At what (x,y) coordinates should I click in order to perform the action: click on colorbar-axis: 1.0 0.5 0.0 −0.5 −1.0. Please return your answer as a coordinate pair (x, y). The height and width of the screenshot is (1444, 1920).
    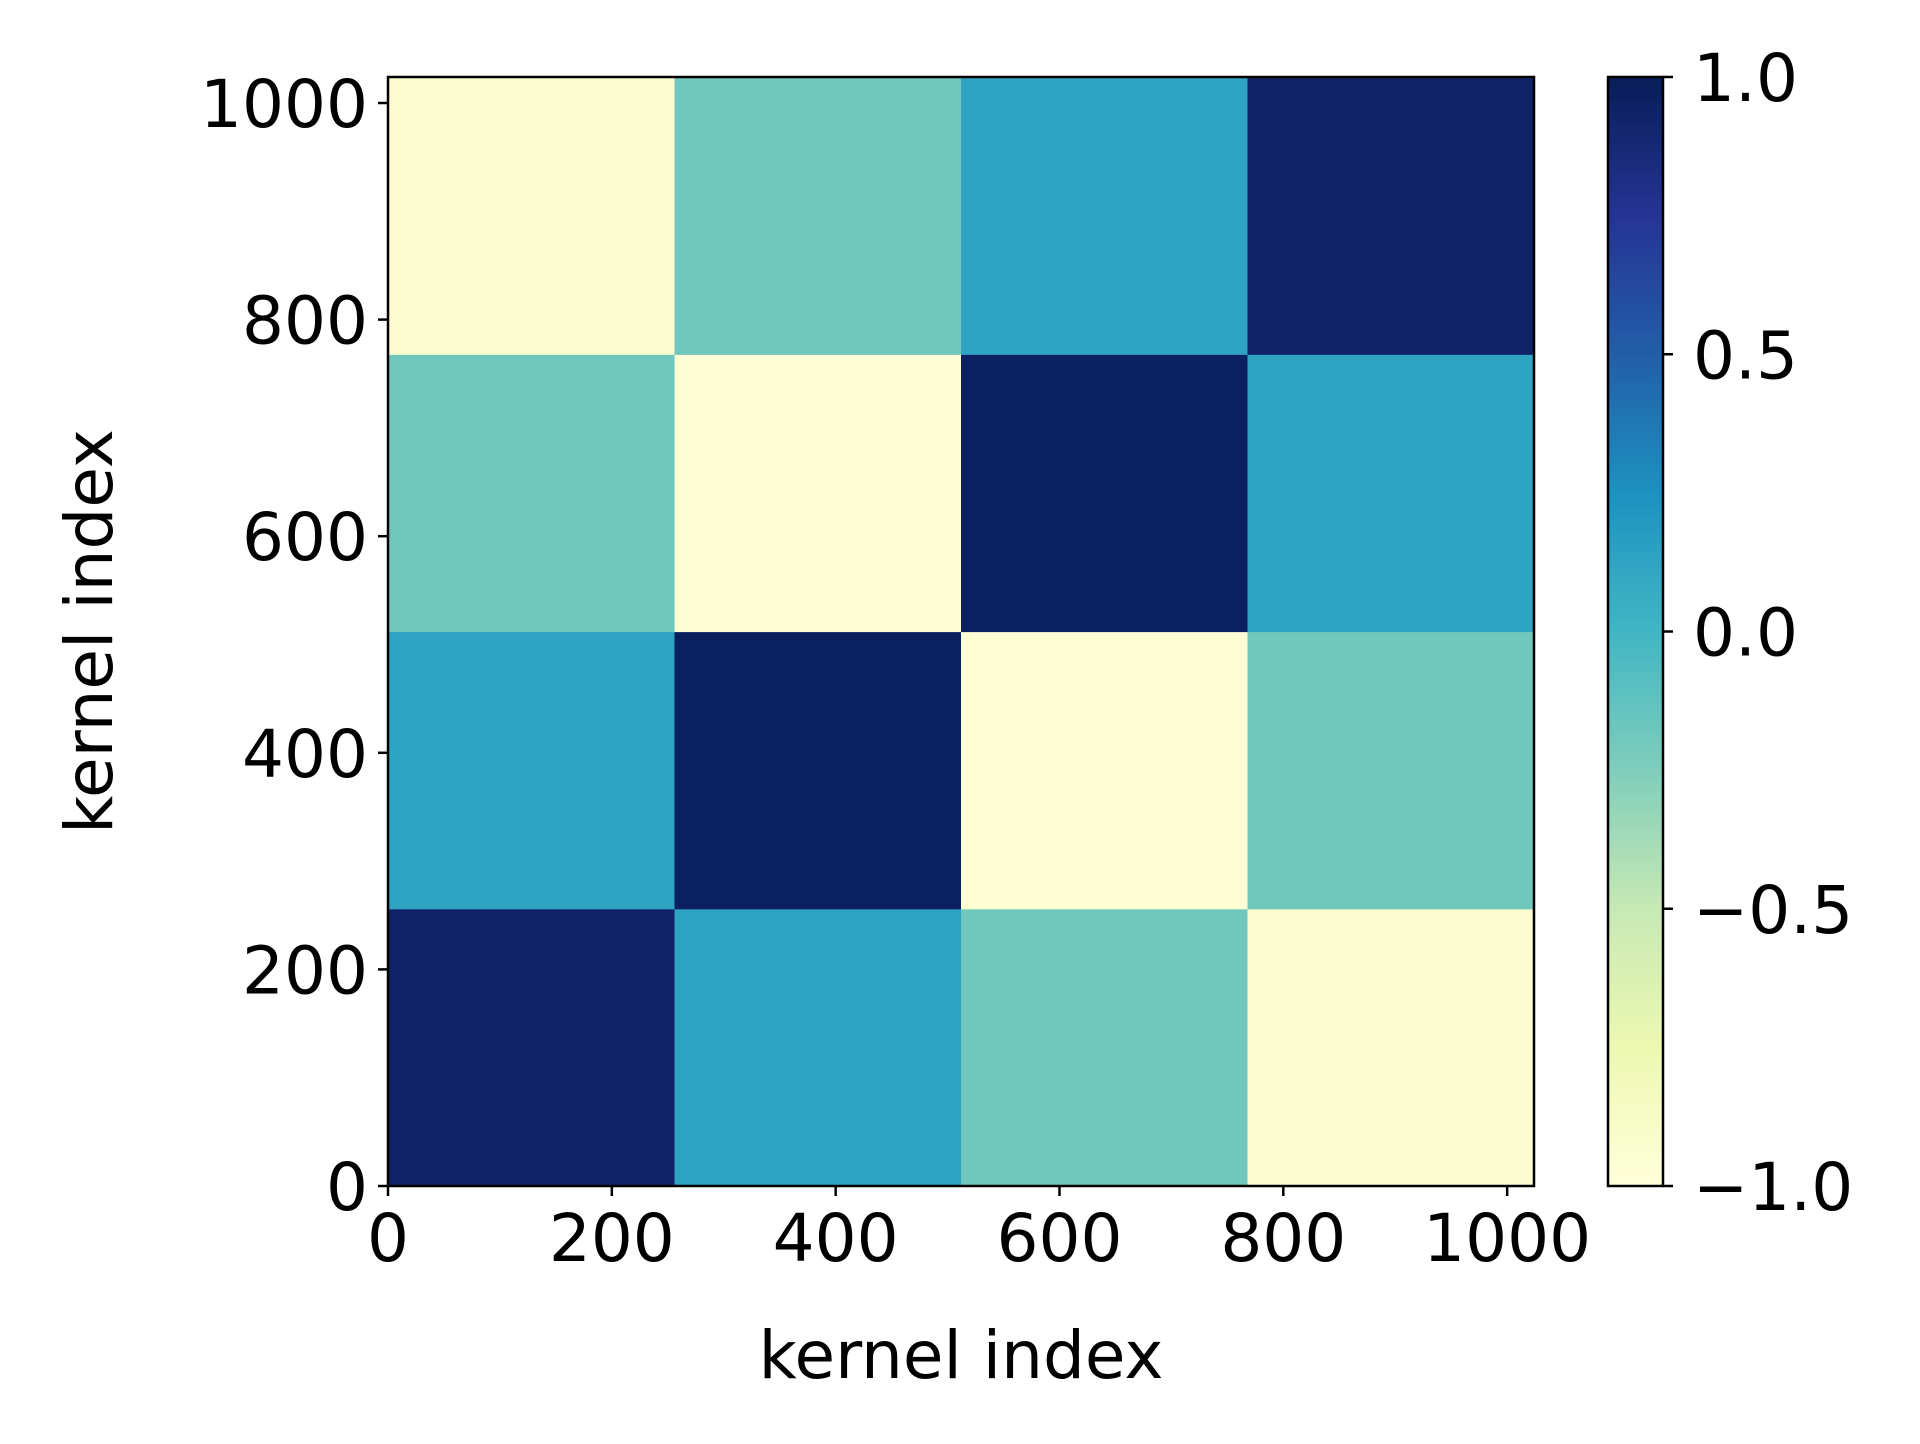
    Looking at the image, I should click on (1758, 633).